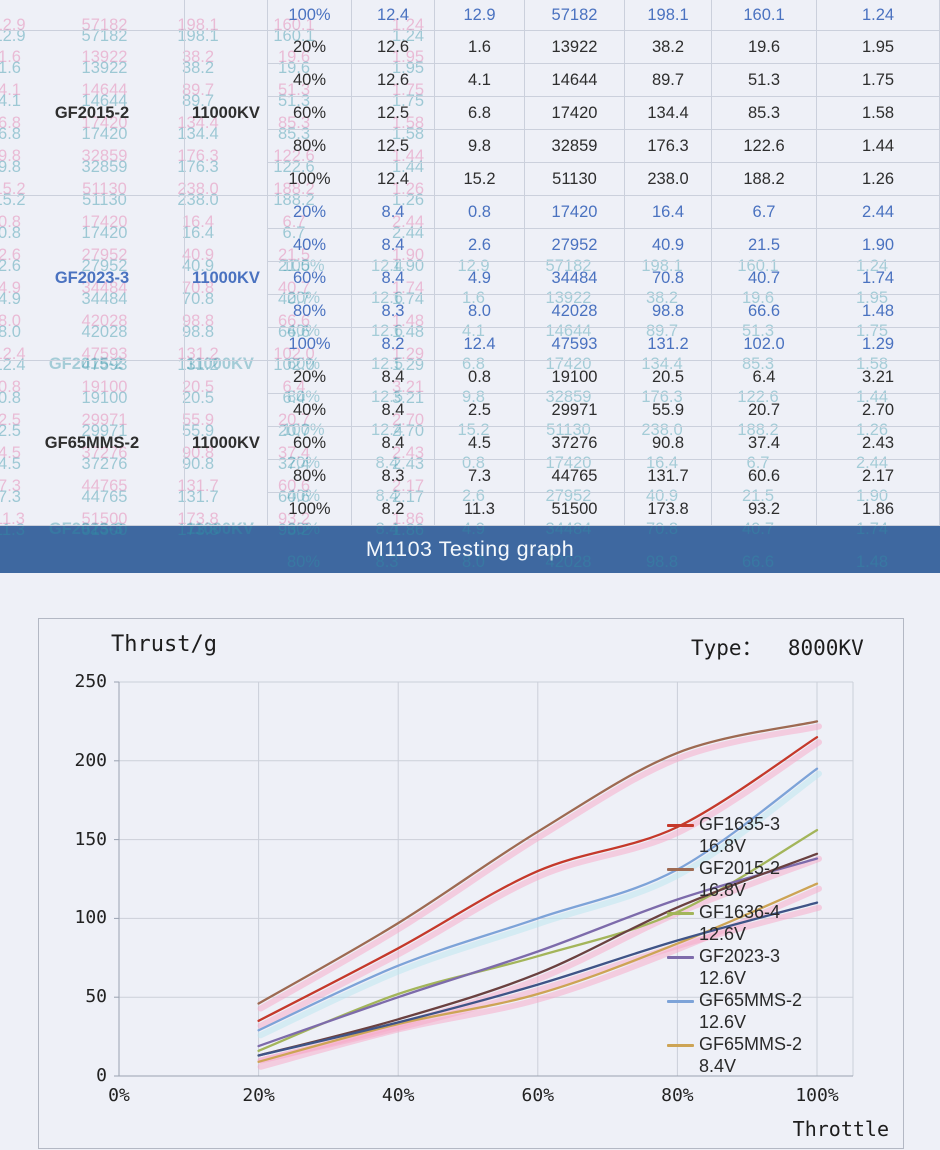 This screenshot has width=940, height=1150. Describe the element at coordinates (668, 212) in the screenshot. I see `table-cell: 16.4` at that location.